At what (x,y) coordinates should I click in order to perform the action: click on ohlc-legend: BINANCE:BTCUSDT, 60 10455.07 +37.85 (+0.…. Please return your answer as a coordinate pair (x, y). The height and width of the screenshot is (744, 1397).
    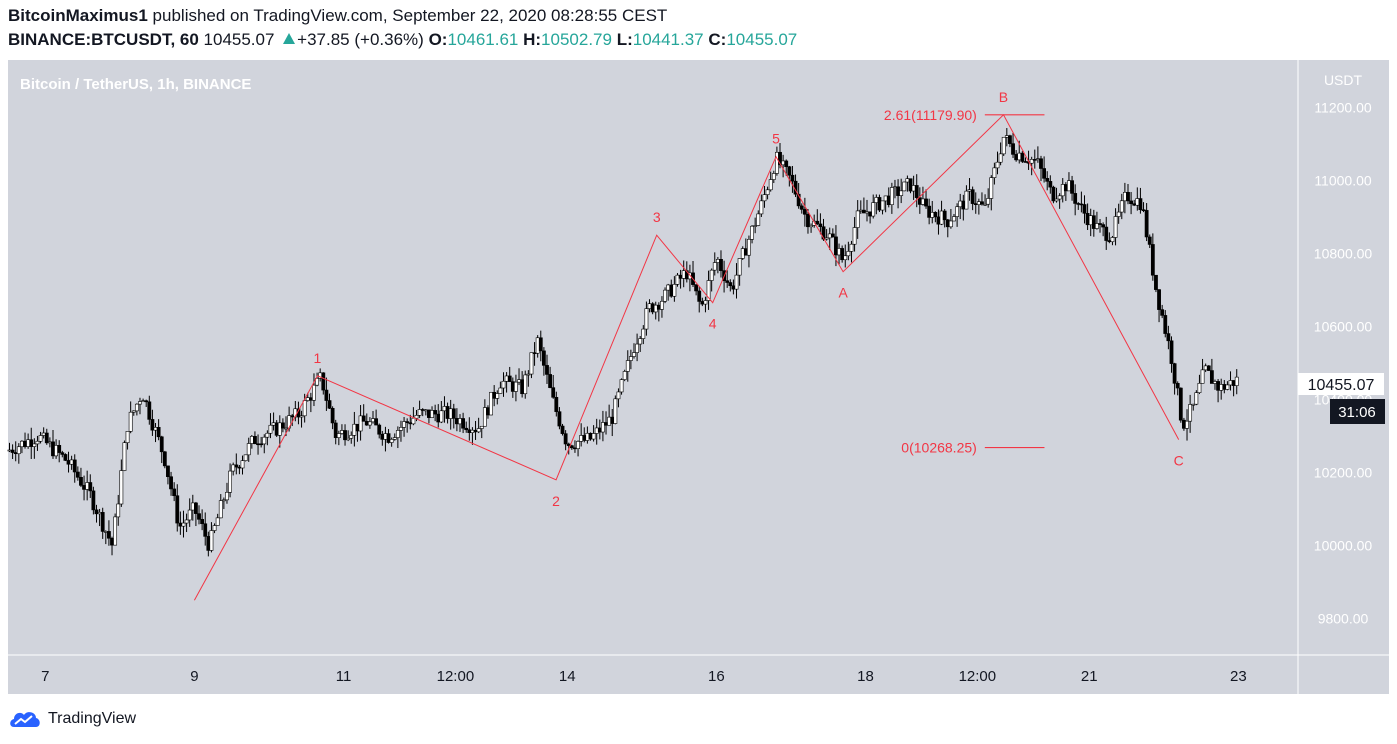
    Looking at the image, I should click on (402, 40).